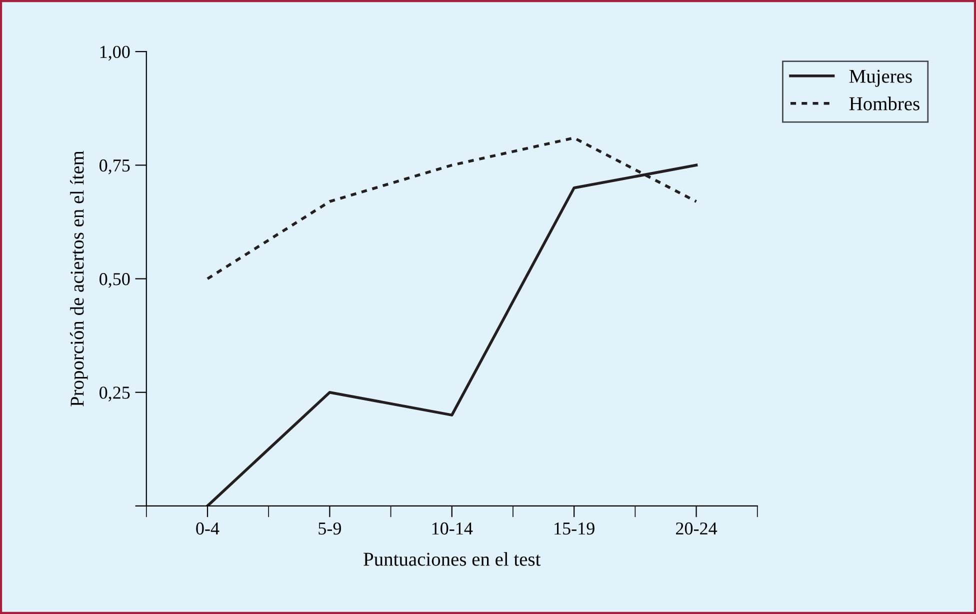  What do you see at coordinates (115, 166) in the screenshot?
I see `y-tick-label: 0,75` at bounding box center [115, 166].